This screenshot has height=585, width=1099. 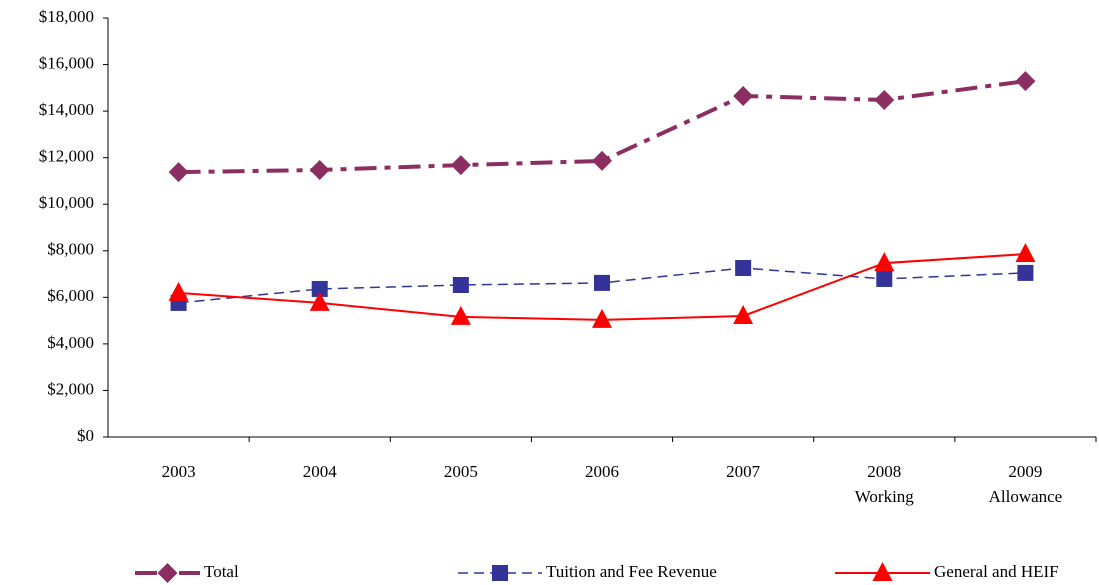 What do you see at coordinates (602, 471) in the screenshot?
I see `x-tick-label: 2006` at bounding box center [602, 471].